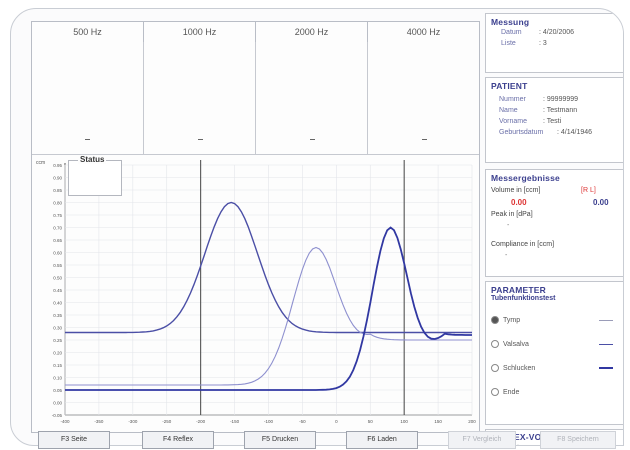  Describe the element at coordinates (201, 421) in the screenshot. I see `x-tick-label: -200` at that location.